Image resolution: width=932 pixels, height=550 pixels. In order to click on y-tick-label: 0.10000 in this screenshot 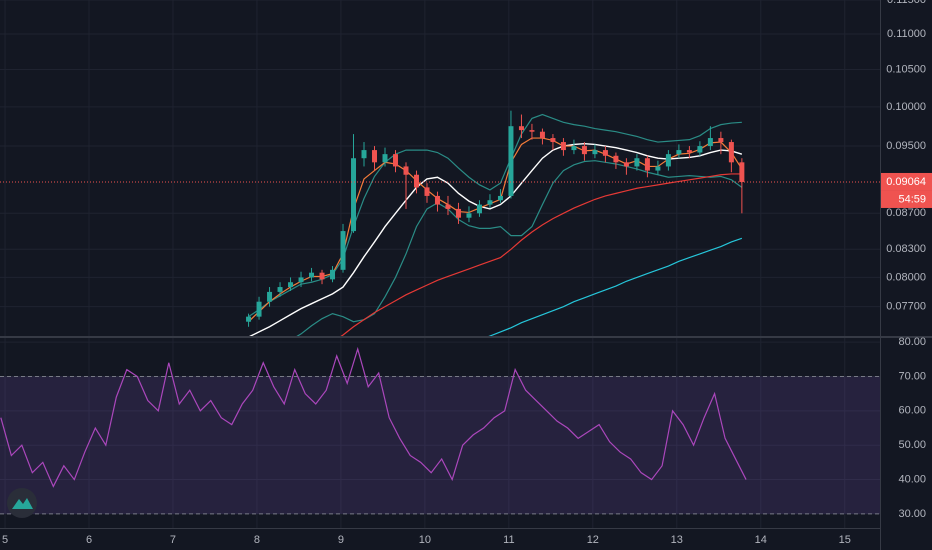, I will do `click(906, 107)`.